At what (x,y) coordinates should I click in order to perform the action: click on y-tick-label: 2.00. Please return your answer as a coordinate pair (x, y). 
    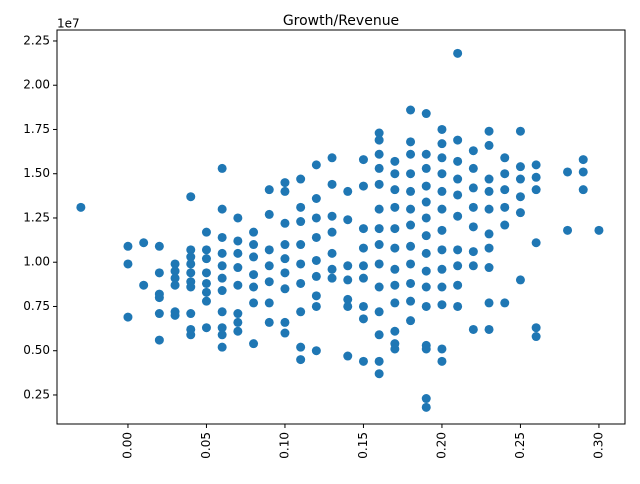
    Looking at the image, I should click on (36, 85).